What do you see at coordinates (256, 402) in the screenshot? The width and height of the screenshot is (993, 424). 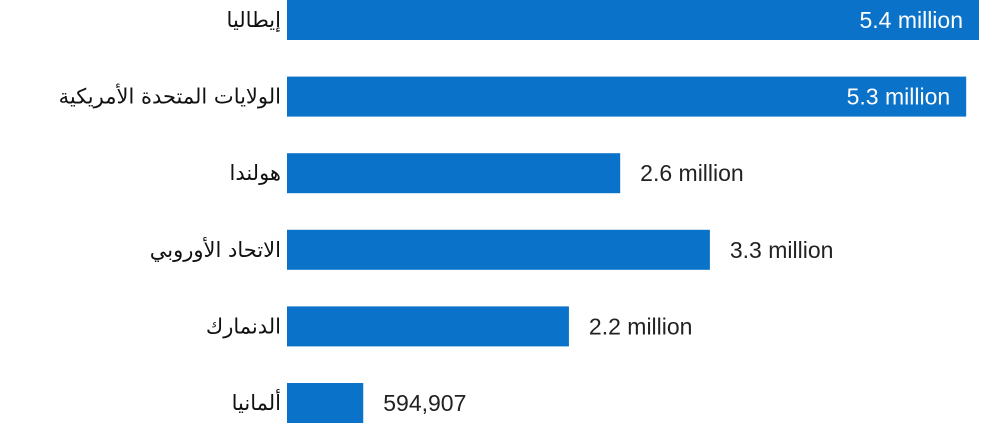 I see `category-label: ألمانيا` at bounding box center [256, 402].